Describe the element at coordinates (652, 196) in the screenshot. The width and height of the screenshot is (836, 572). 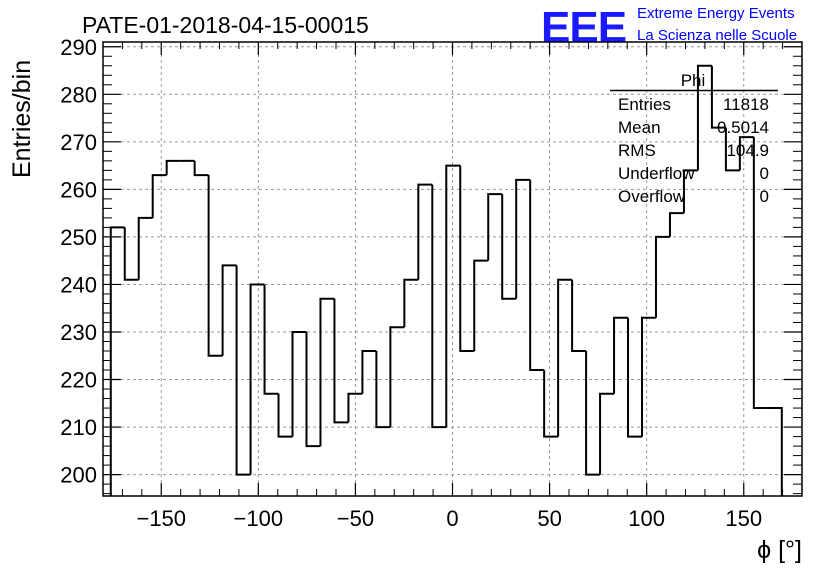
I see `stats-label-overflow: Overflow` at that location.